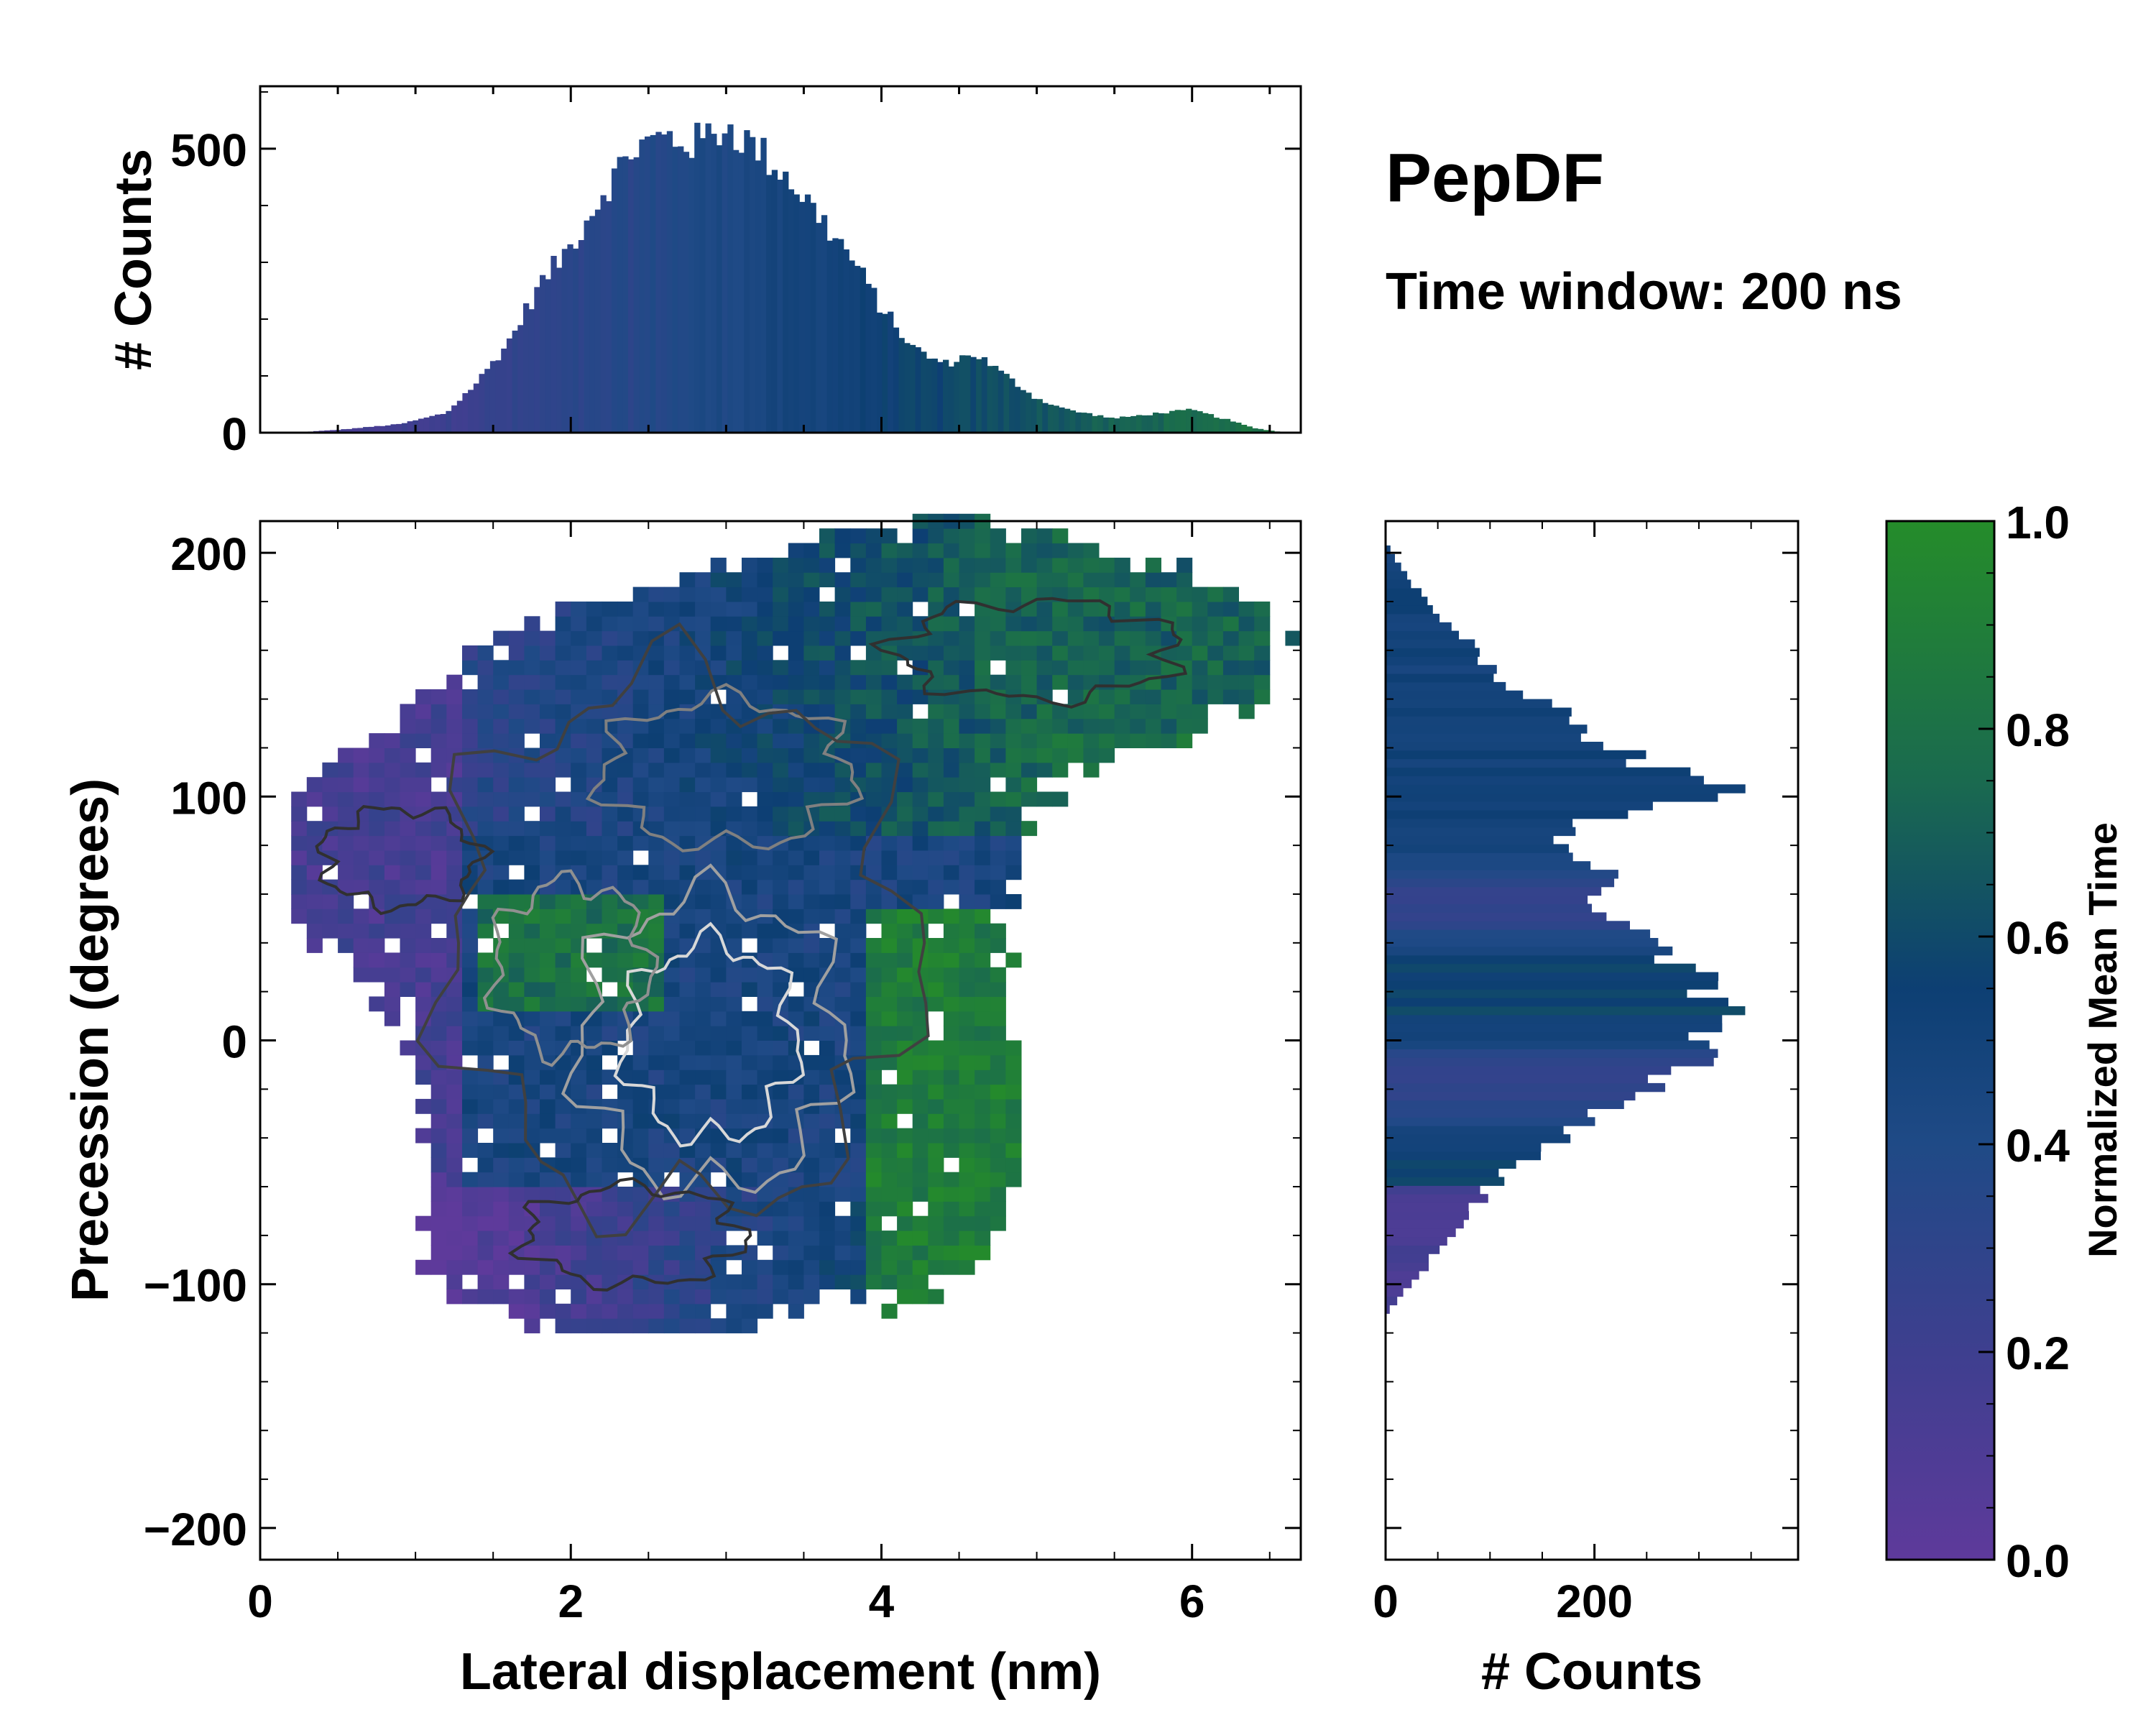 This screenshot has width=2156, height=1725. What do you see at coordinates (2038, 730) in the screenshot?
I see `colorbar-tick-label: 0.8` at bounding box center [2038, 730].